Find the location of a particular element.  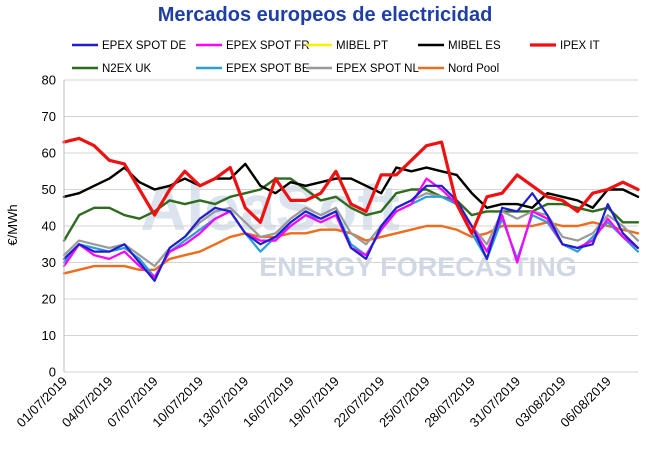

y-tick-label: 60 is located at coordinates (49, 153).